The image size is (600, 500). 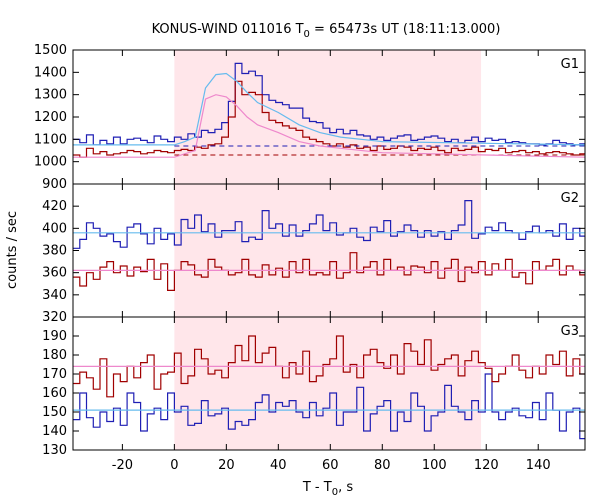 What do you see at coordinates (54, 184) in the screenshot?
I see `y-tick-label: 900` at bounding box center [54, 184].